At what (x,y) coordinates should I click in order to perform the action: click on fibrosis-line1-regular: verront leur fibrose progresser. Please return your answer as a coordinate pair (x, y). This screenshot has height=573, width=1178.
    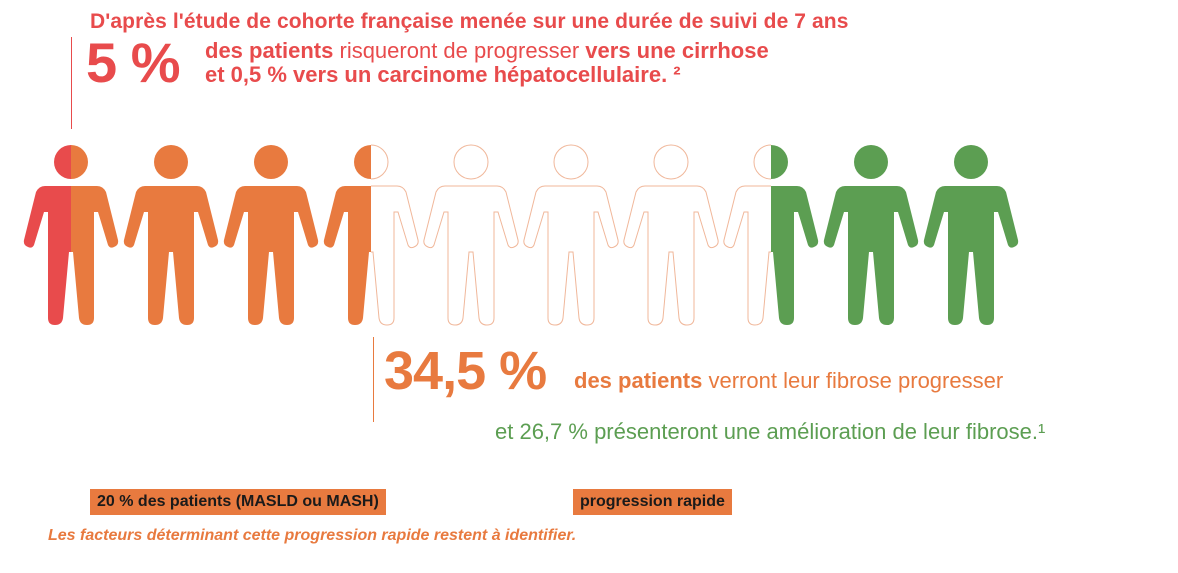
    Looking at the image, I should click on (853, 380).